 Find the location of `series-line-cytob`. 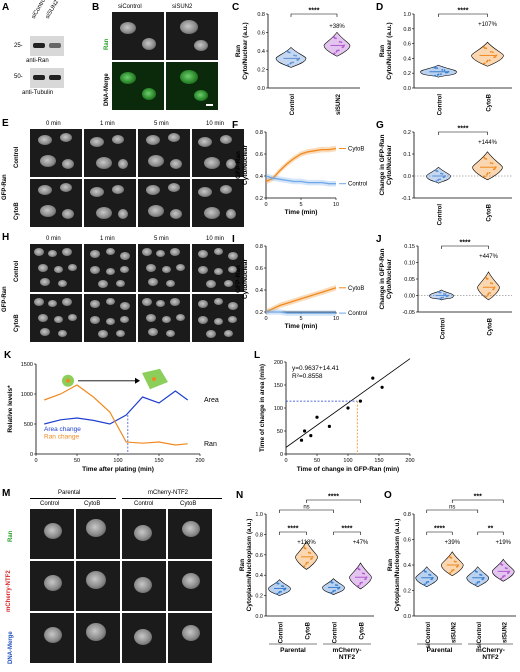

series-line-cytob is located at coordinates (301, 300).